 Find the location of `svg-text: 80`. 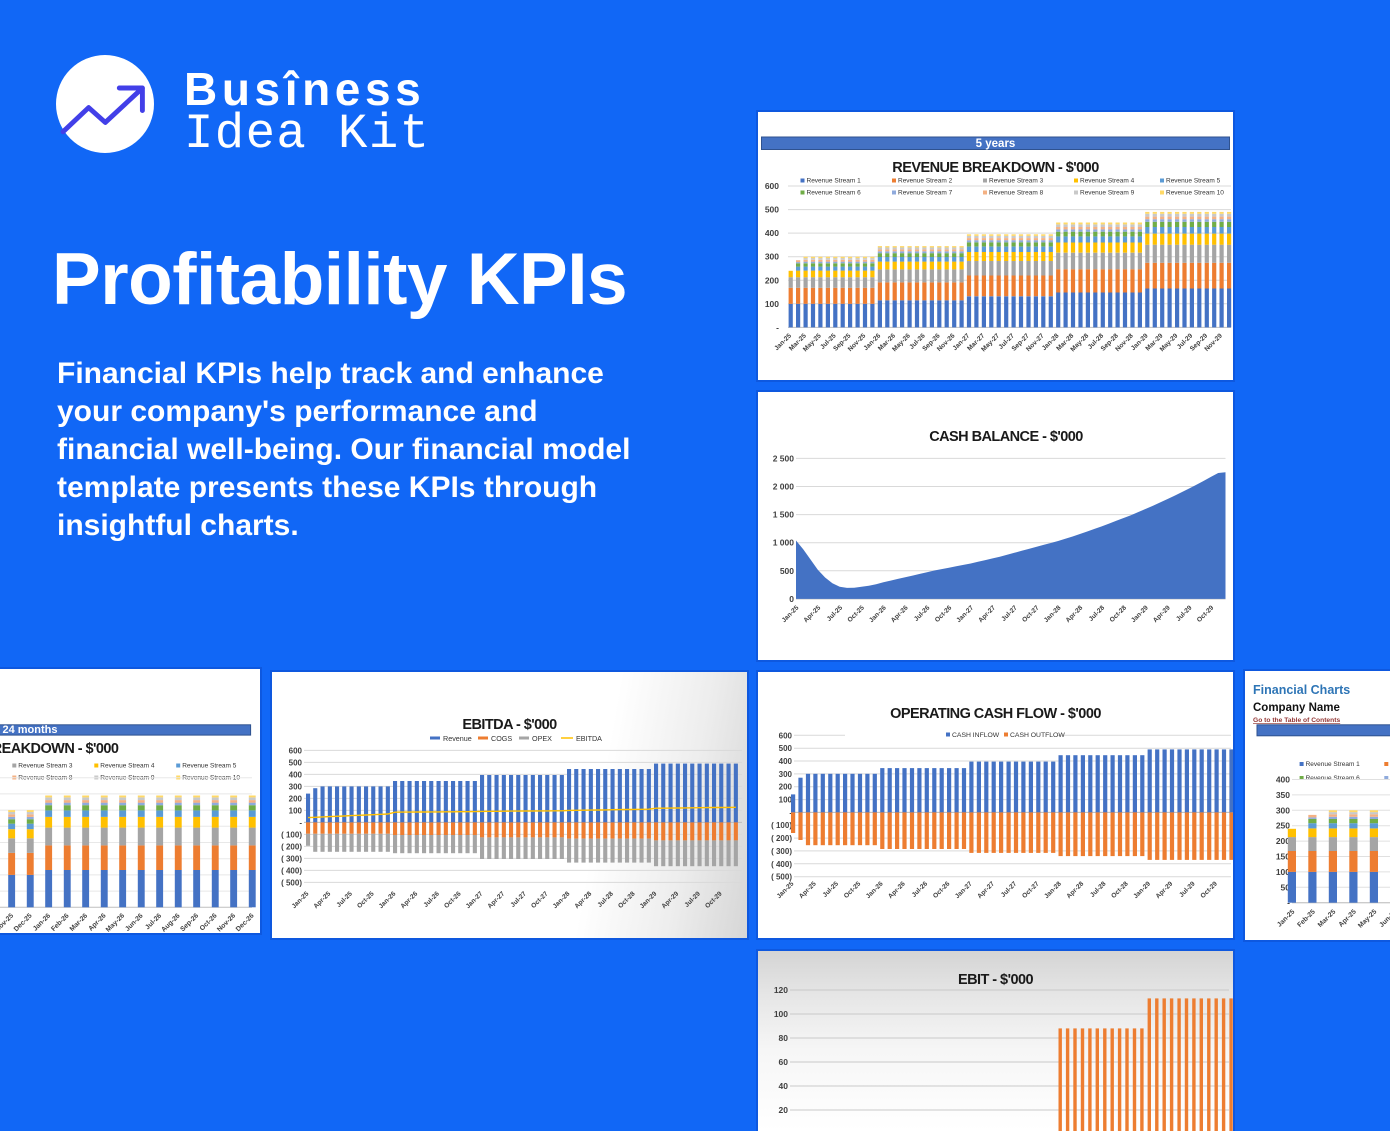

svg-text: 80 is located at coordinates (784, 1038).